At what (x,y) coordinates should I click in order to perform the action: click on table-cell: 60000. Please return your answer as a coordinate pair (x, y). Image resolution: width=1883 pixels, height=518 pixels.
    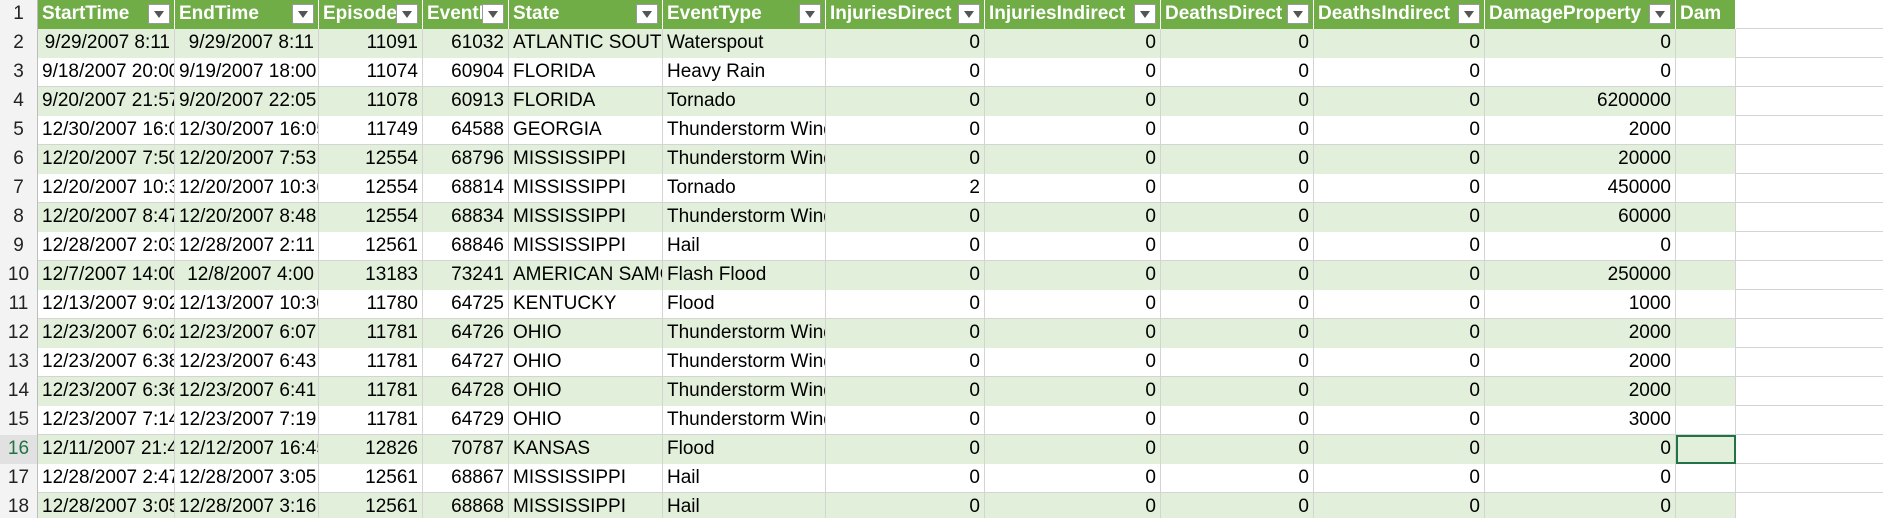
    Looking at the image, I should click on (1580, 217).